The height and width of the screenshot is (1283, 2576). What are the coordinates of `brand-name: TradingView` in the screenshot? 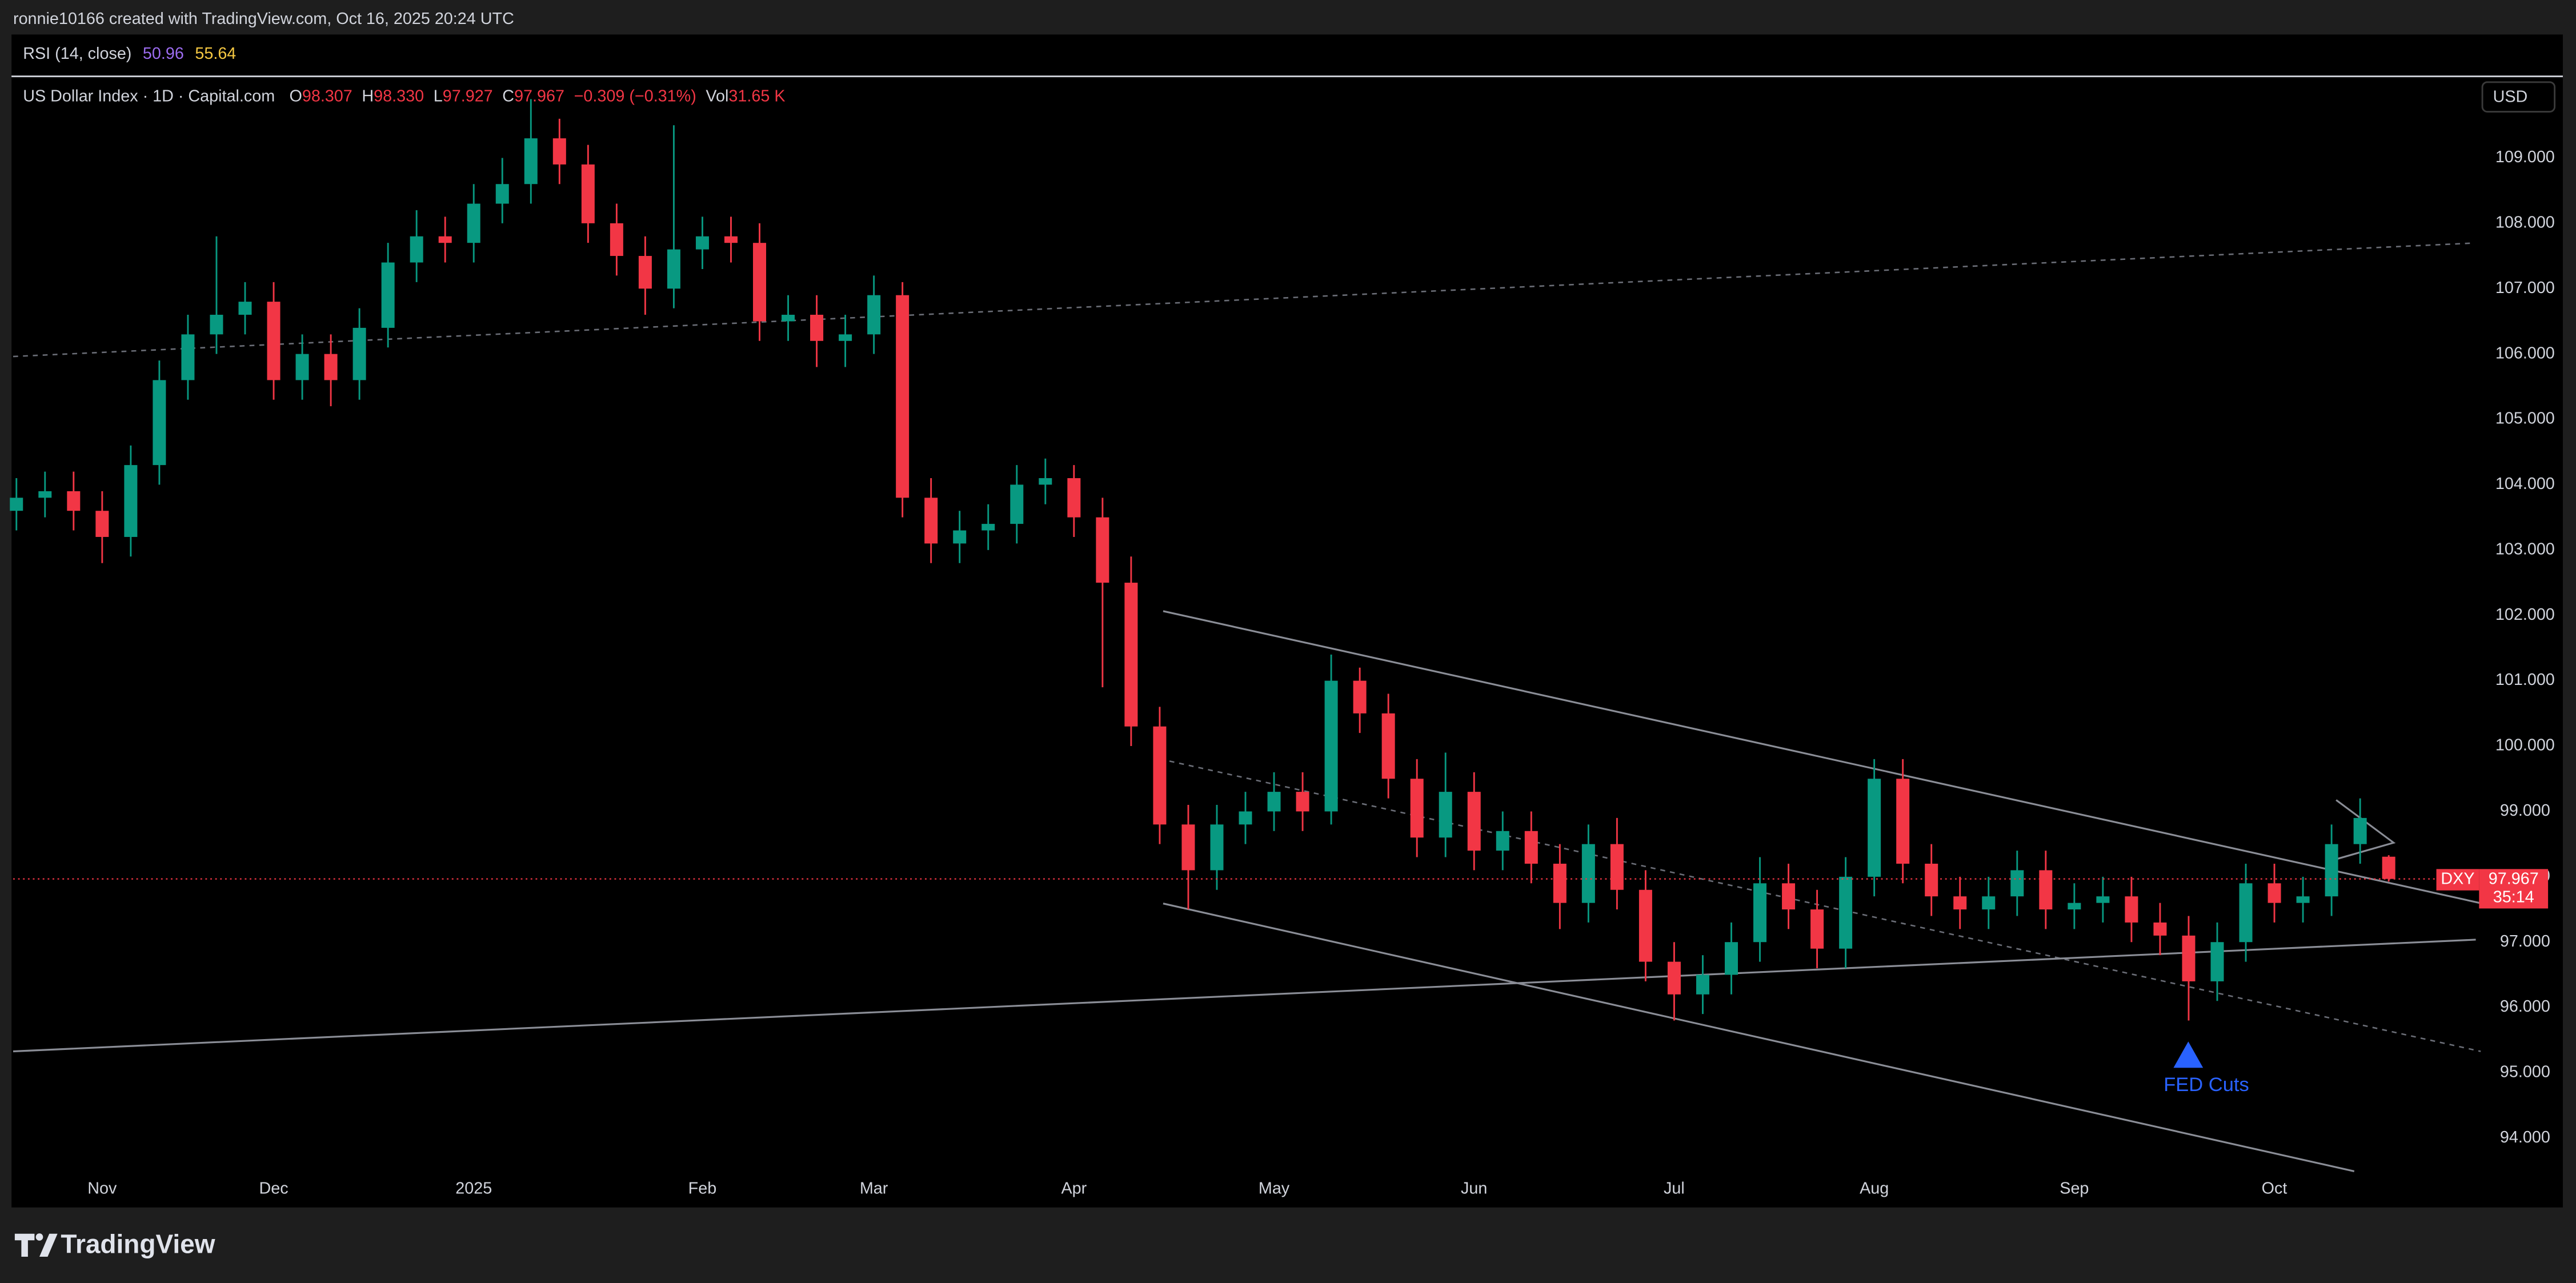 It's located at (138, 1243).